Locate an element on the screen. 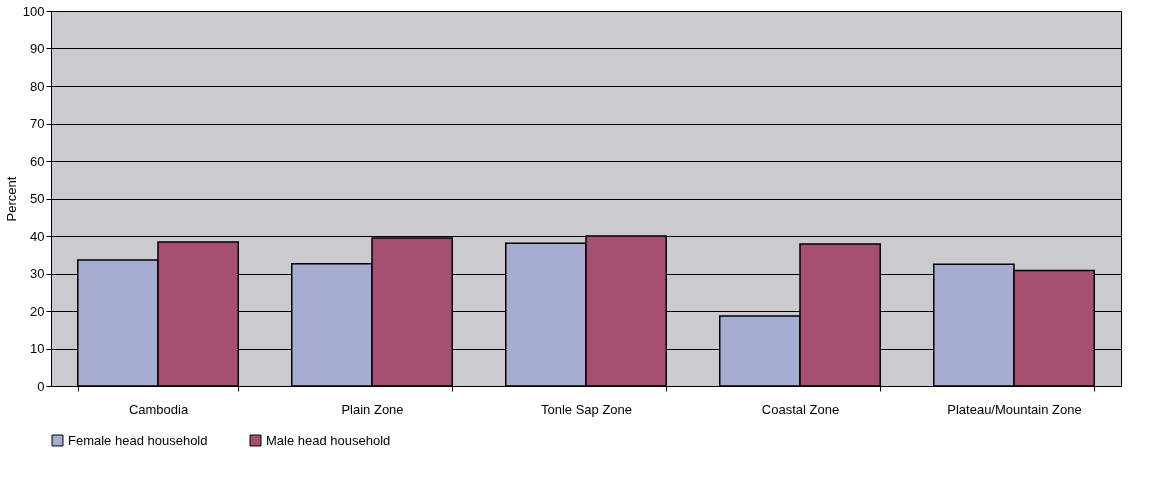  y-tick-label: 30 is located at coordinates (37, 273).